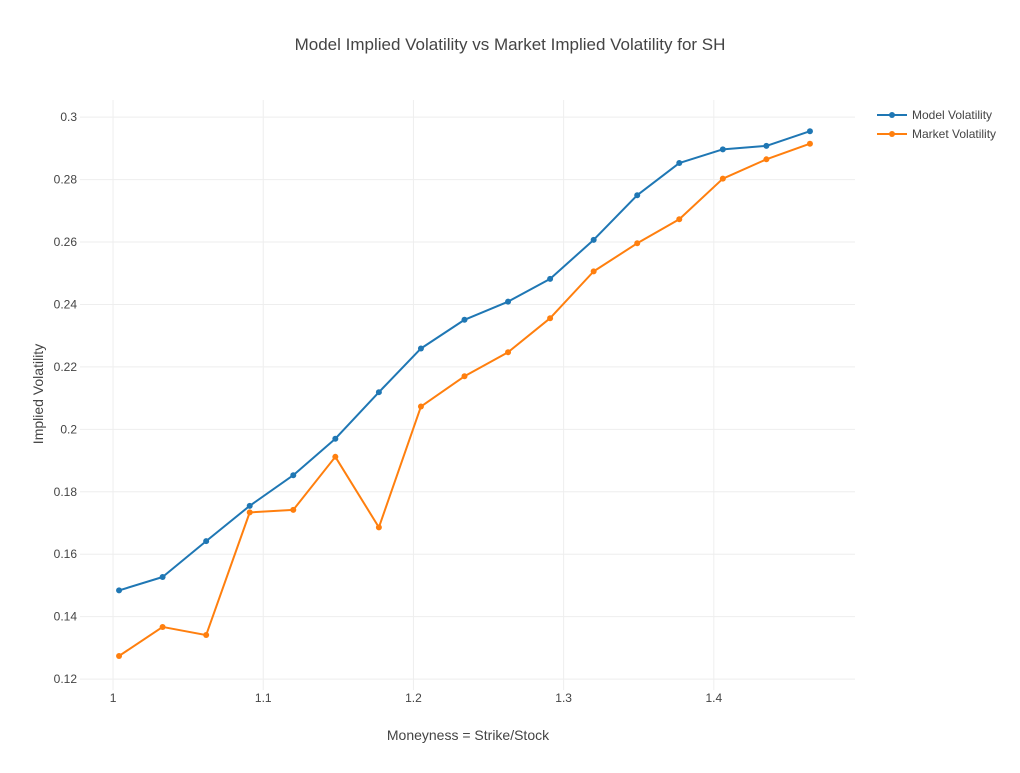  What do you see at coordinates (66, 492) in the screenshot?
I see `y-tick-label: 0.18` at bounding box center [66, 492].